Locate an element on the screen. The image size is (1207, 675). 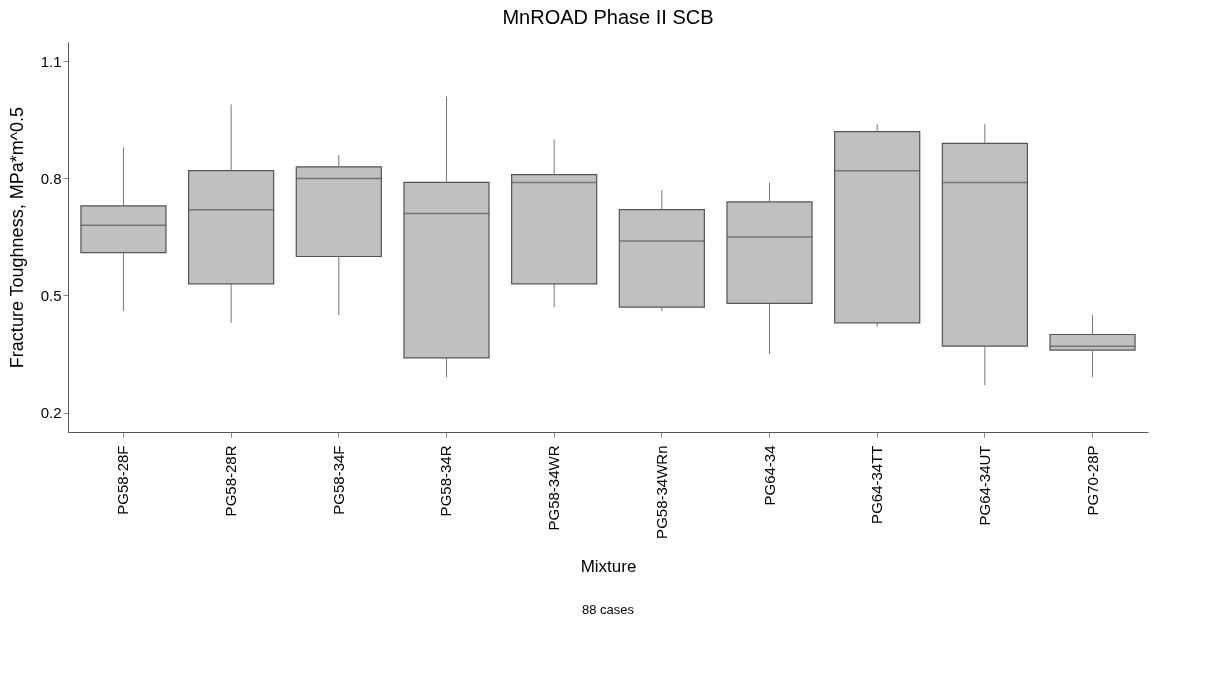
y-tick-label: 0.5 is located at coordinates (51, 295).